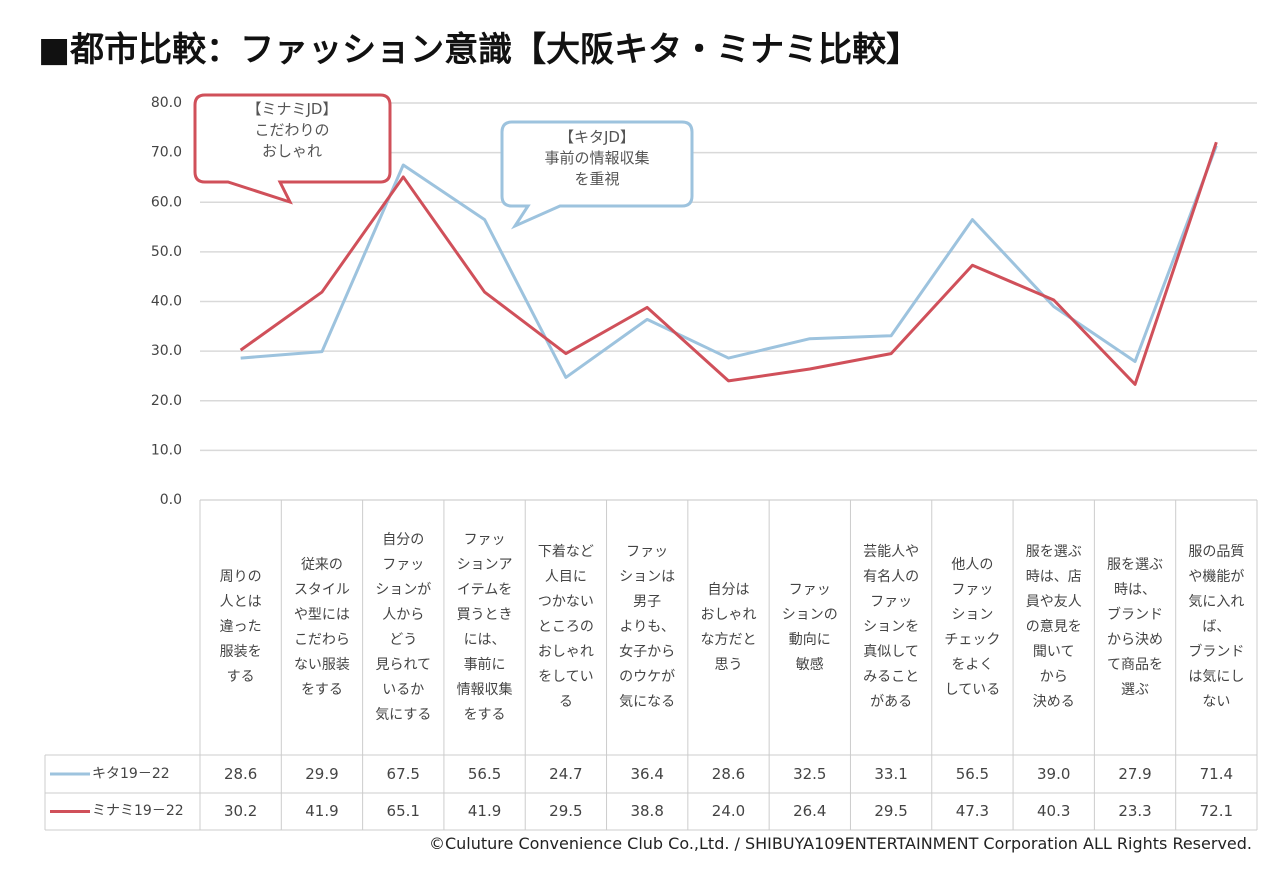  Describe the element at coordinates (566, 773) in the screenshot. I see `table-value: 24.7` at that location.